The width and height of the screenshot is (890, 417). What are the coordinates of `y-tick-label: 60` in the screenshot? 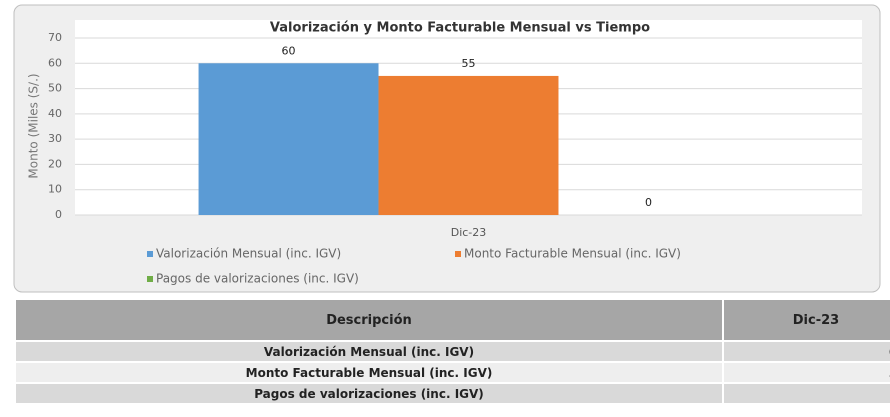 It's located at (55, 62).